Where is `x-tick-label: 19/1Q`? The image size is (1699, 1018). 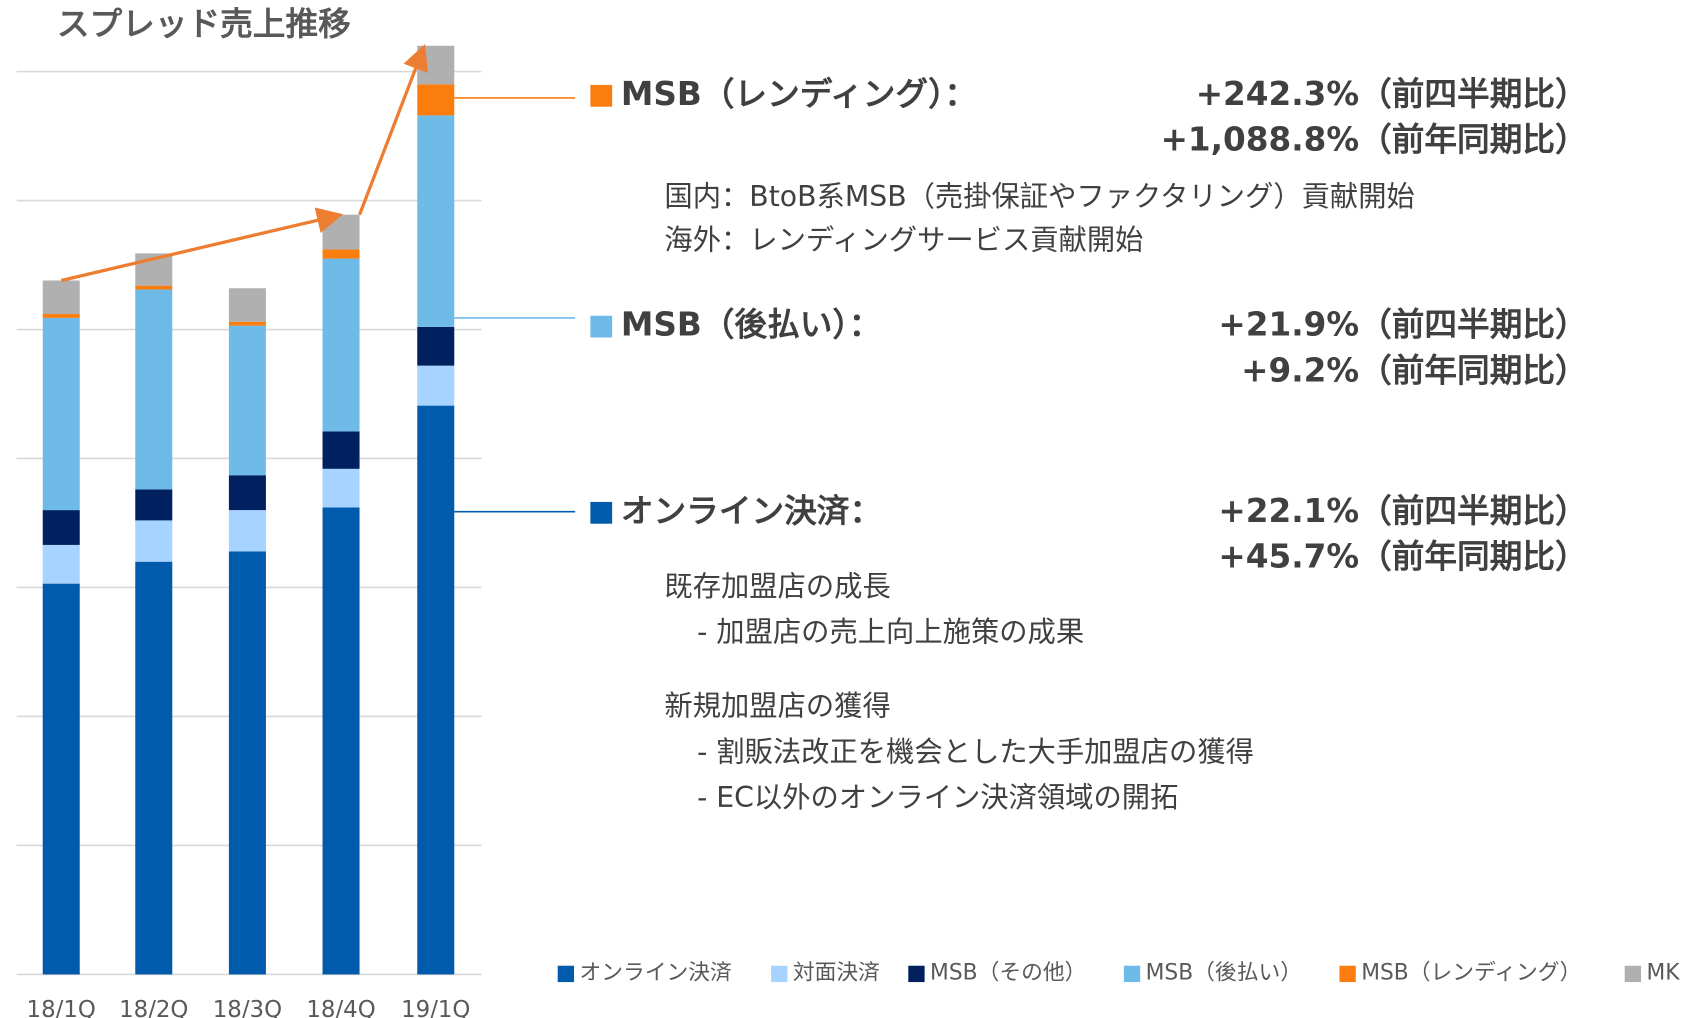
x-tick-label: 19/1Q is located at coordinates (435, 1007).